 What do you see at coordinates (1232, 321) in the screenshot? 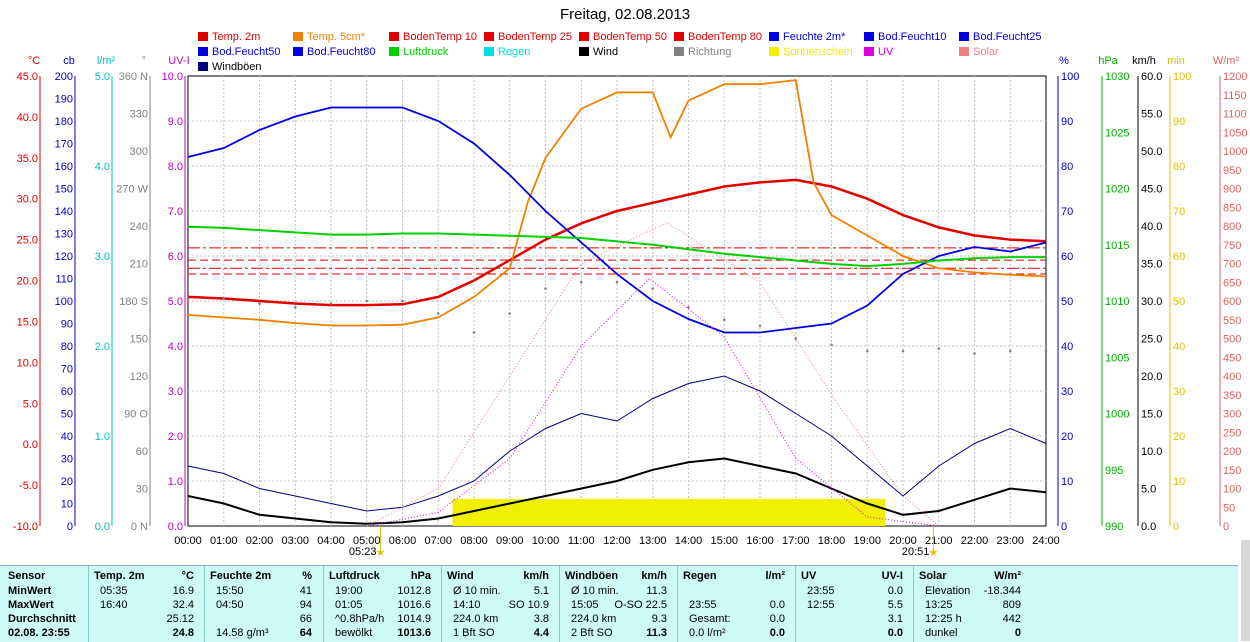
I see `axis-tick-label: 550` at bounding box center [1232, 321].